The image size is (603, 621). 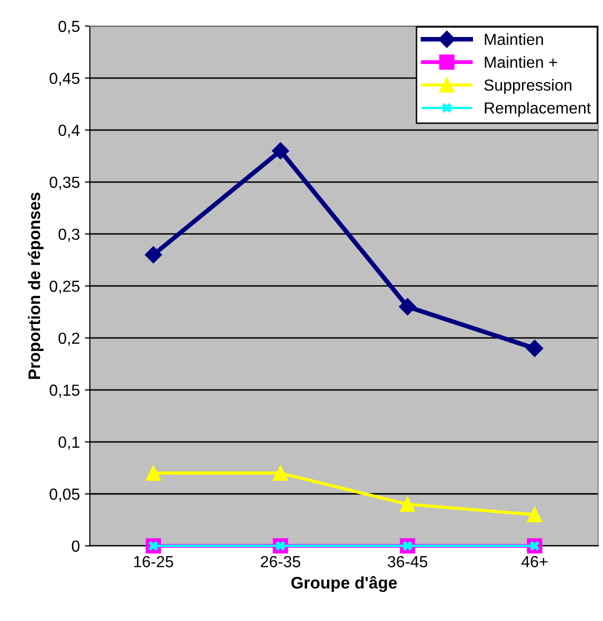 What do you see at coordinates (513, 39) in the screenshot?
I see `legend-label: Maintien` at bounding box center [513, 39].